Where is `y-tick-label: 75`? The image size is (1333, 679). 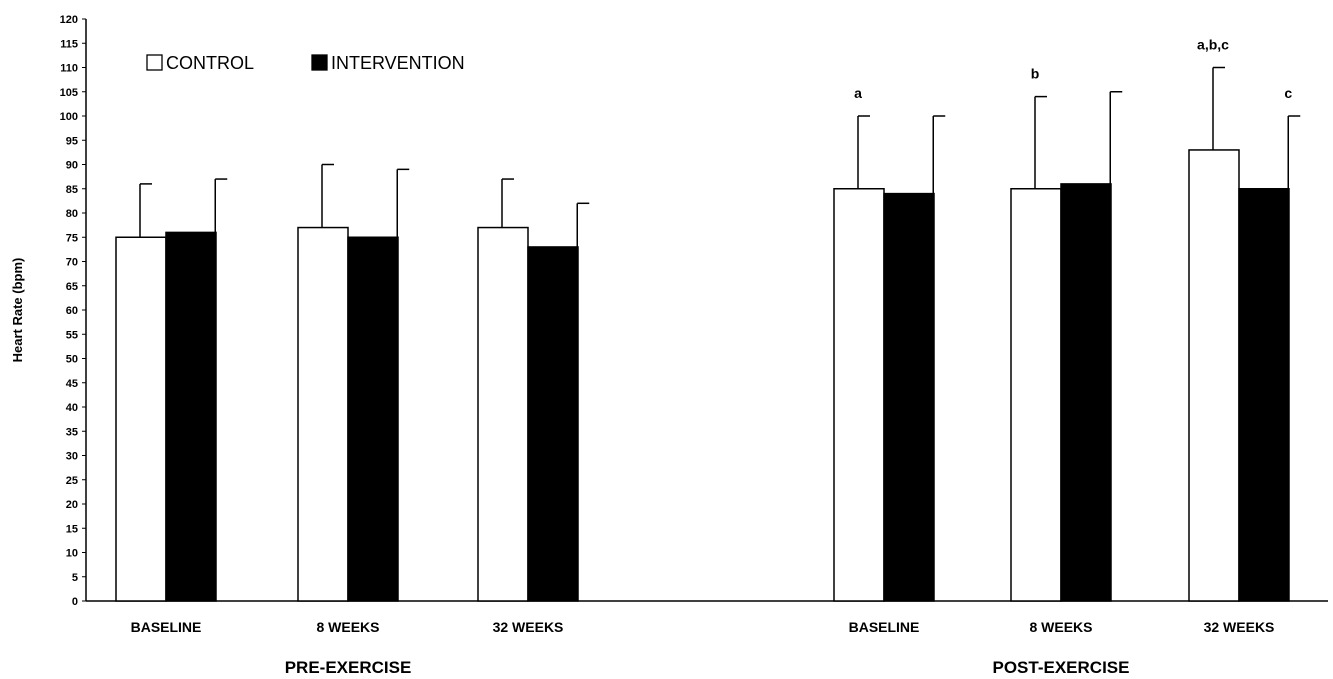 y-tick-label: 75 is located at coordinates (72, 238).